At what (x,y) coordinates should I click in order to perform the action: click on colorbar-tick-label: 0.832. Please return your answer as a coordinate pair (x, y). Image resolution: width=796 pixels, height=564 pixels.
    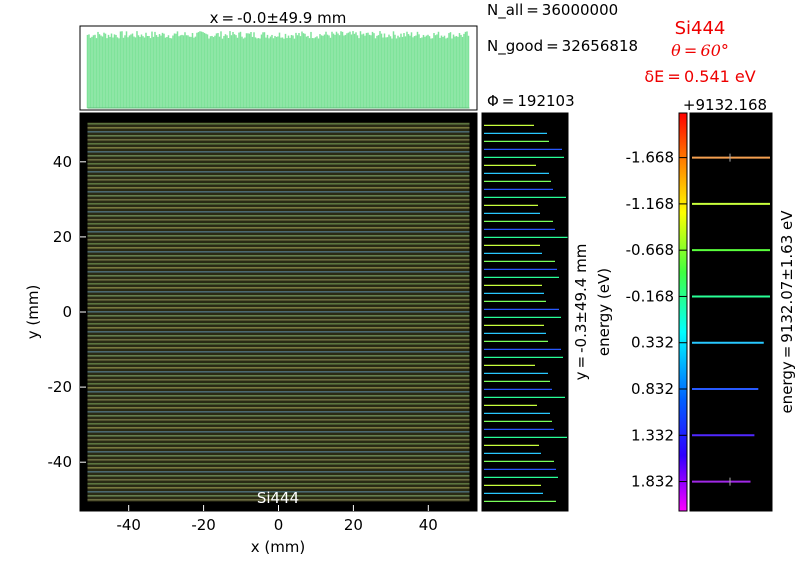
    Looking at the image, I should click on (652, 389).